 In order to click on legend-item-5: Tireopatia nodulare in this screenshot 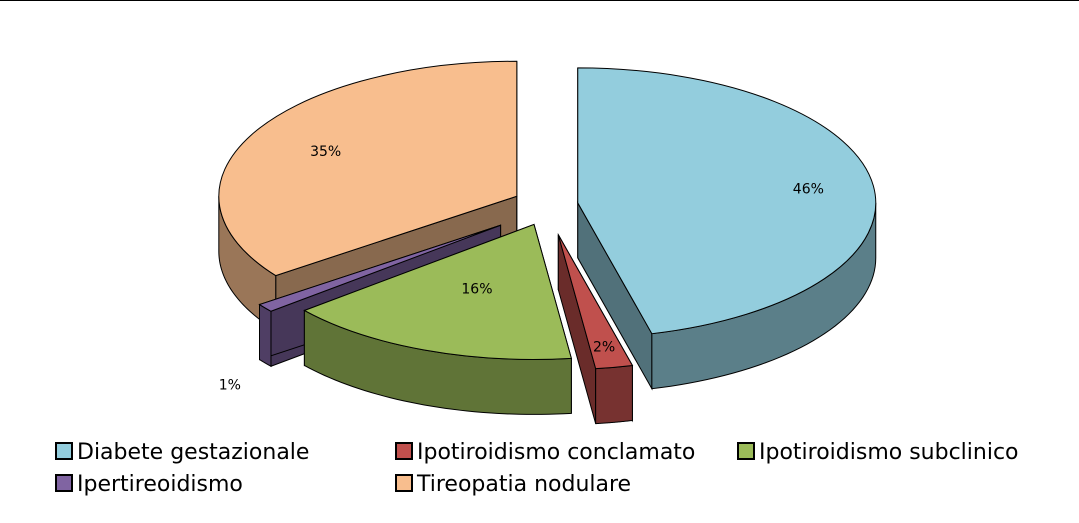, I will do `click(513, 485)`.